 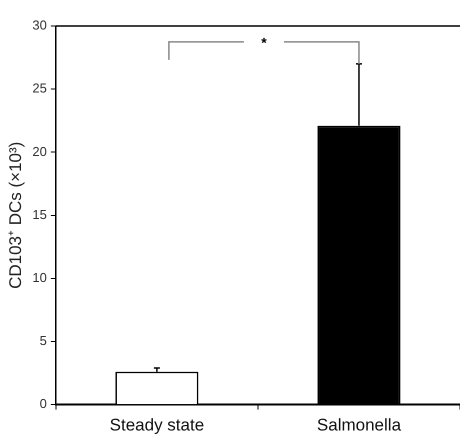 I want to click on x-tick-label: Salmonella, so click(x=359, y=424).